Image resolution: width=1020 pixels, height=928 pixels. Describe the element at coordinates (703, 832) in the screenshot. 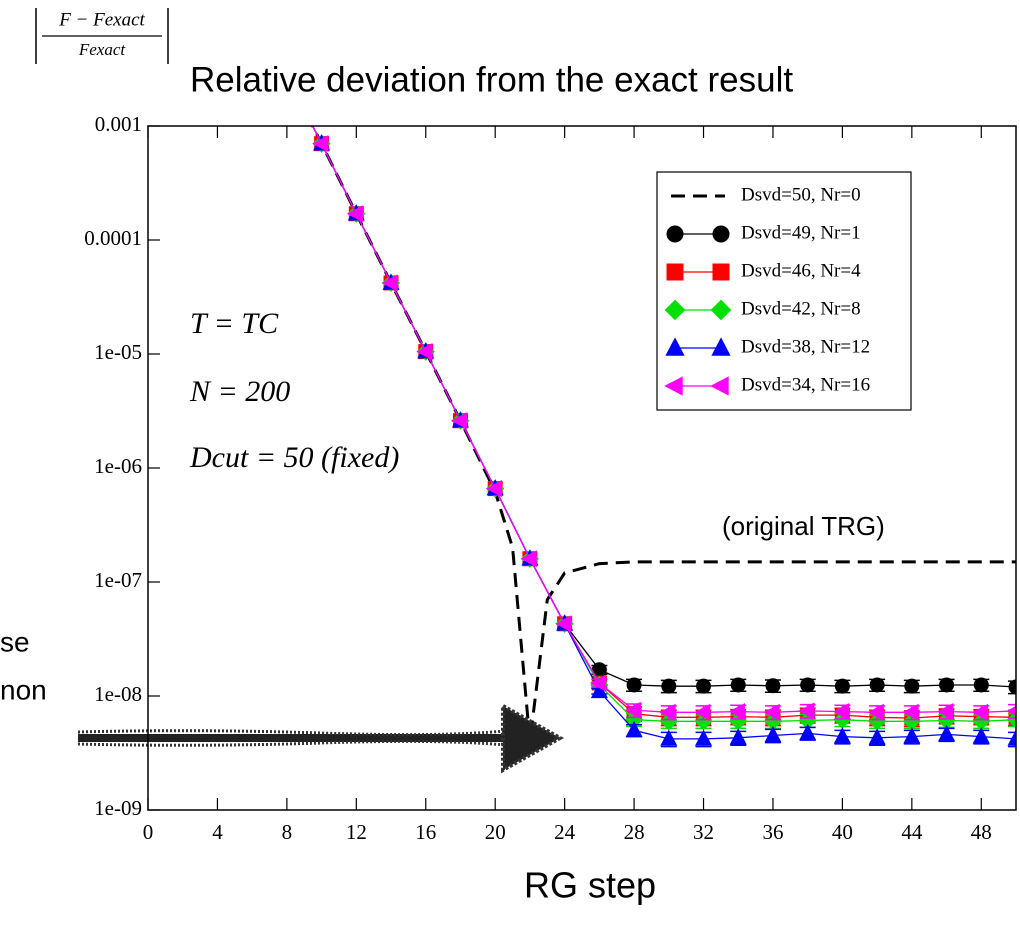

I see `x-tick-label: 32` at that location.